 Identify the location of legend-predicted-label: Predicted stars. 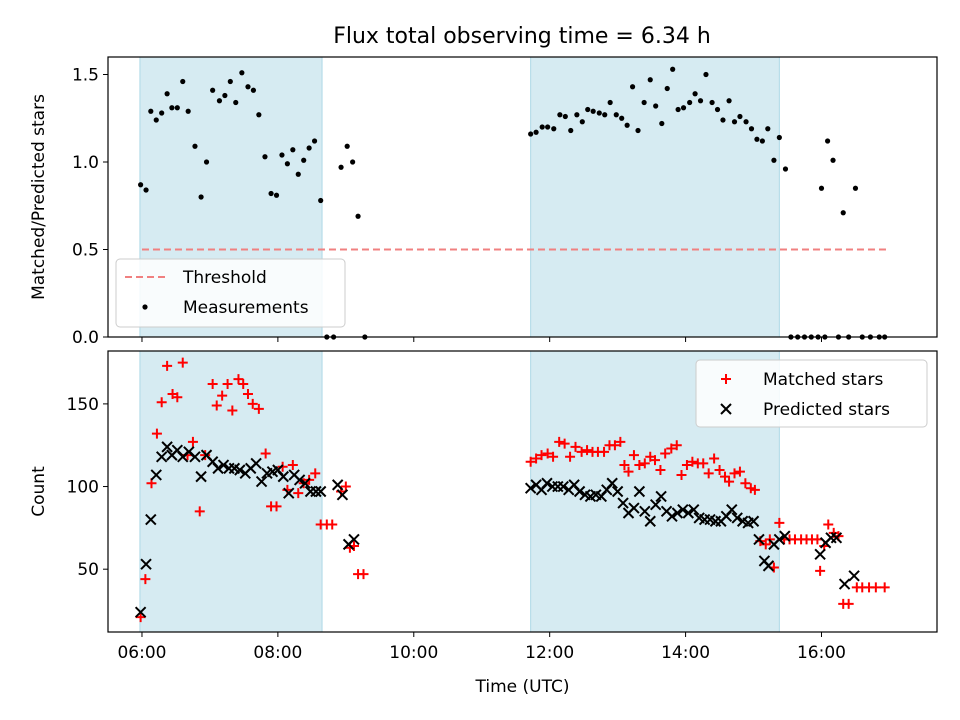
(826, 410).